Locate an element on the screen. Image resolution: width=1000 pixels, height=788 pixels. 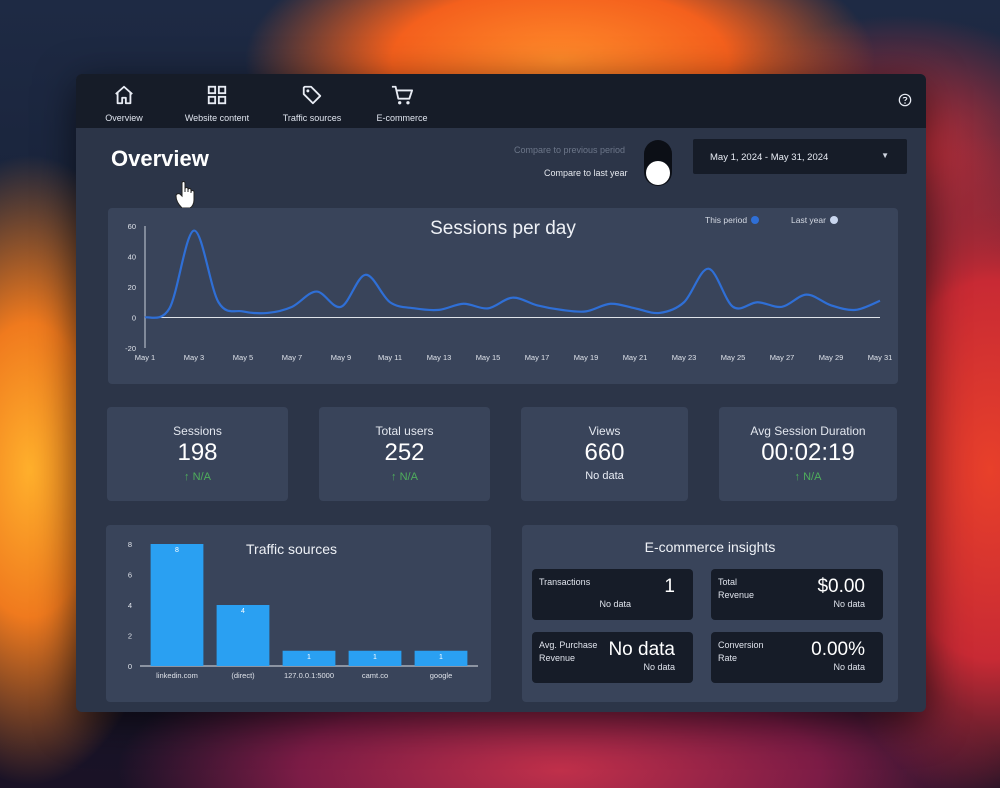
metric-label: Transactions is located at coordinates (565, 582).